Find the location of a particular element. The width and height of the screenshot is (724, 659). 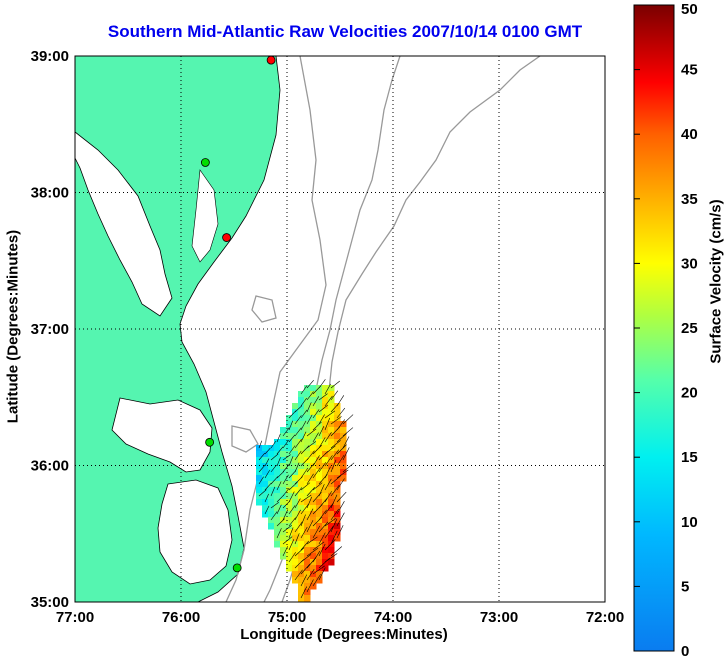

y-axis-label: Latitude (Degrees:Minutes) is located at coordinates (13, 326).